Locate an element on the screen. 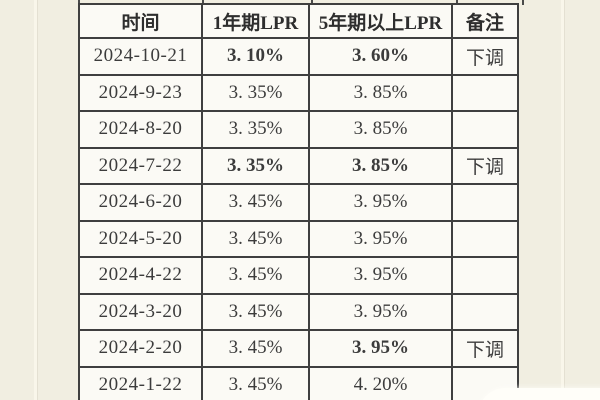 Image resolution: width=600 pixels, height=400 pixels. table-row: 2024-4-22 3. 45% 3. 95% is located at coordinates (298, 275).